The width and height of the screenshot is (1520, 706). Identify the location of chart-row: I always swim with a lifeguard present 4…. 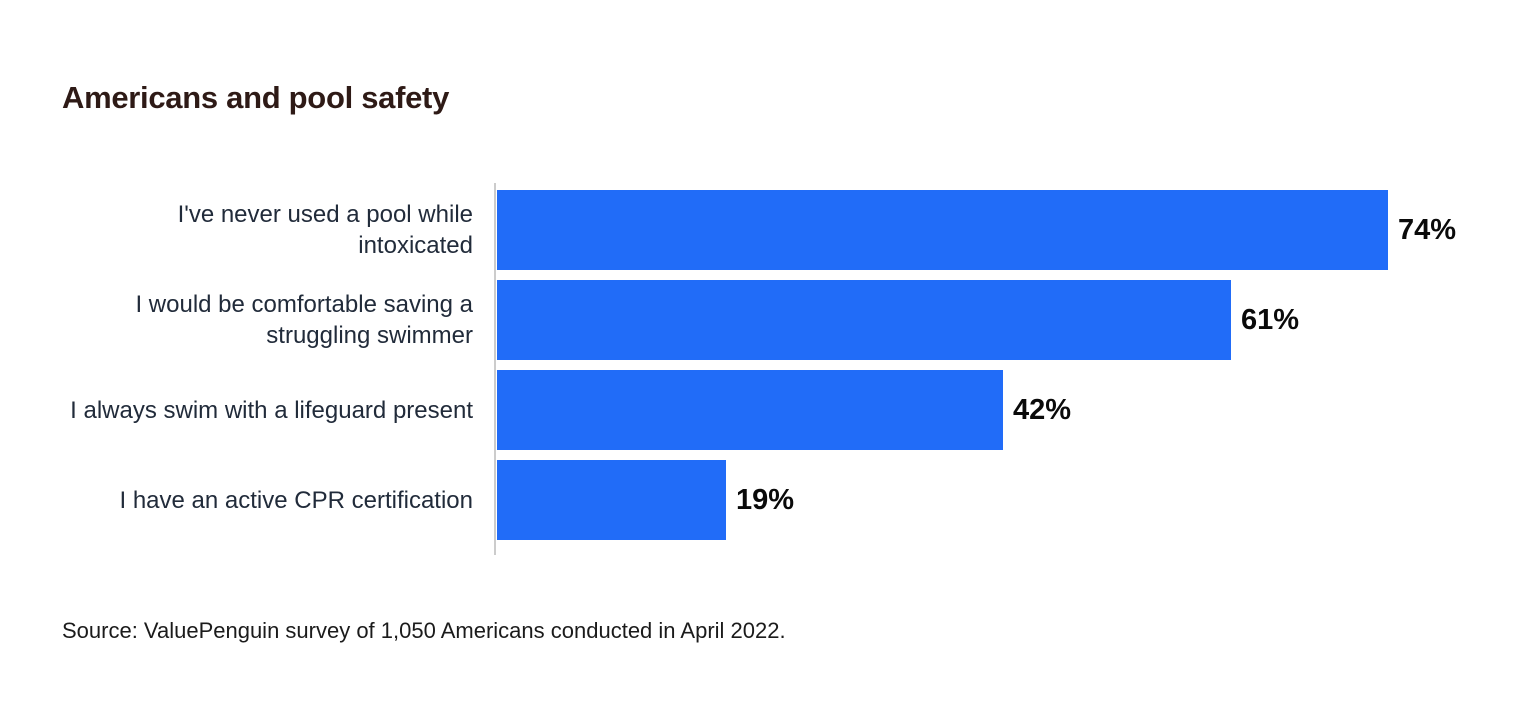
(760, 410).